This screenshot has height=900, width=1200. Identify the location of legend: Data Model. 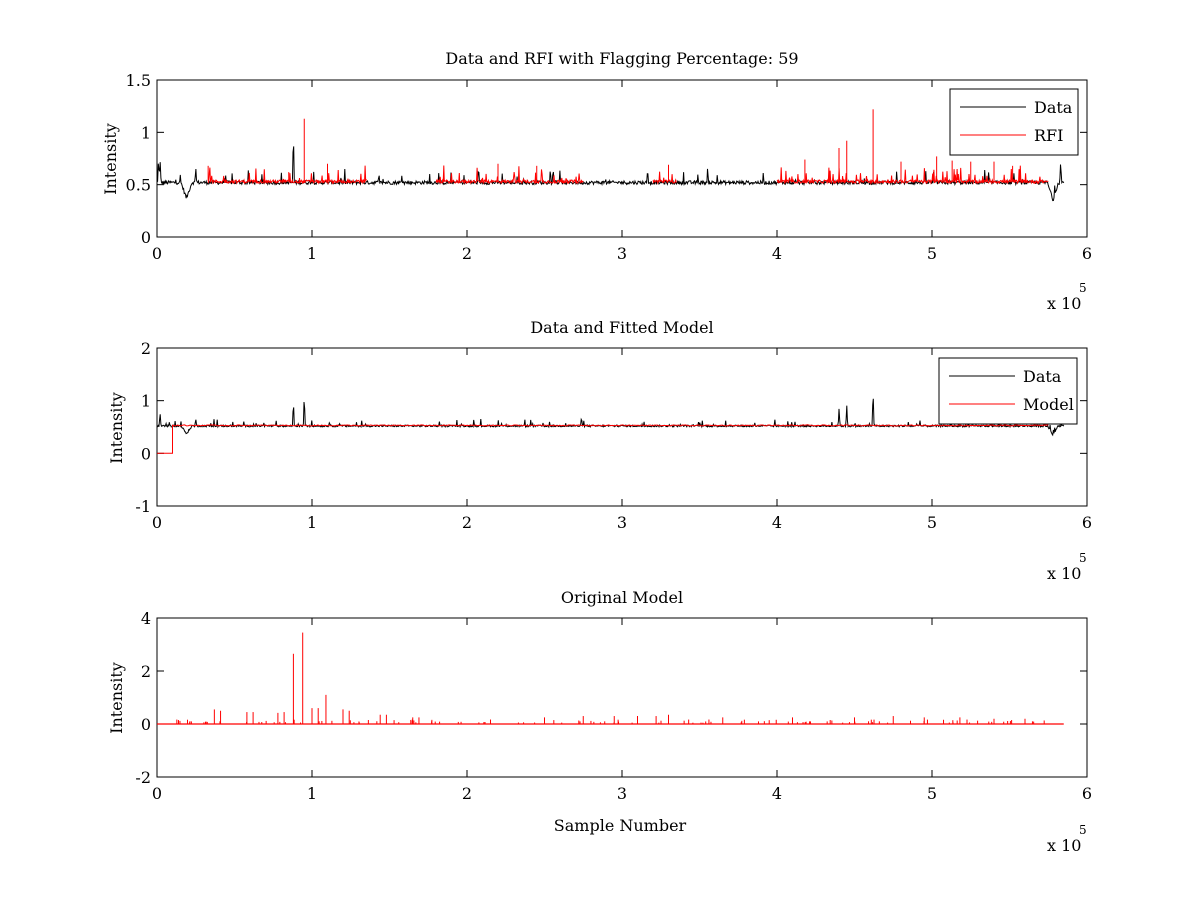
(1008, 391).